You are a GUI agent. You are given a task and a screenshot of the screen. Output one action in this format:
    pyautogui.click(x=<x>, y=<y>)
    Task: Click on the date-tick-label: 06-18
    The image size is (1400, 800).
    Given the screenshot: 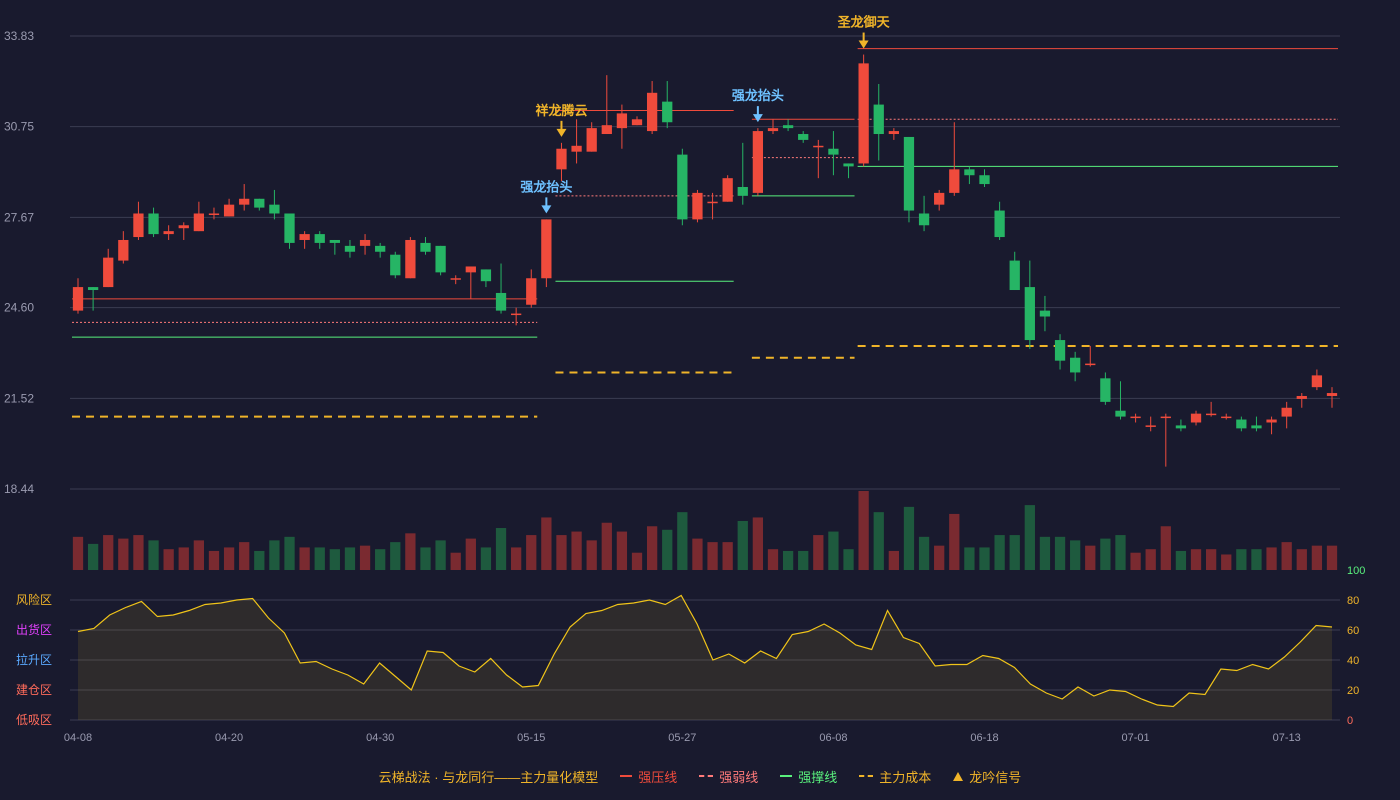 What is the action you would take?
    pyautogui.click(x=984, y=738)
    